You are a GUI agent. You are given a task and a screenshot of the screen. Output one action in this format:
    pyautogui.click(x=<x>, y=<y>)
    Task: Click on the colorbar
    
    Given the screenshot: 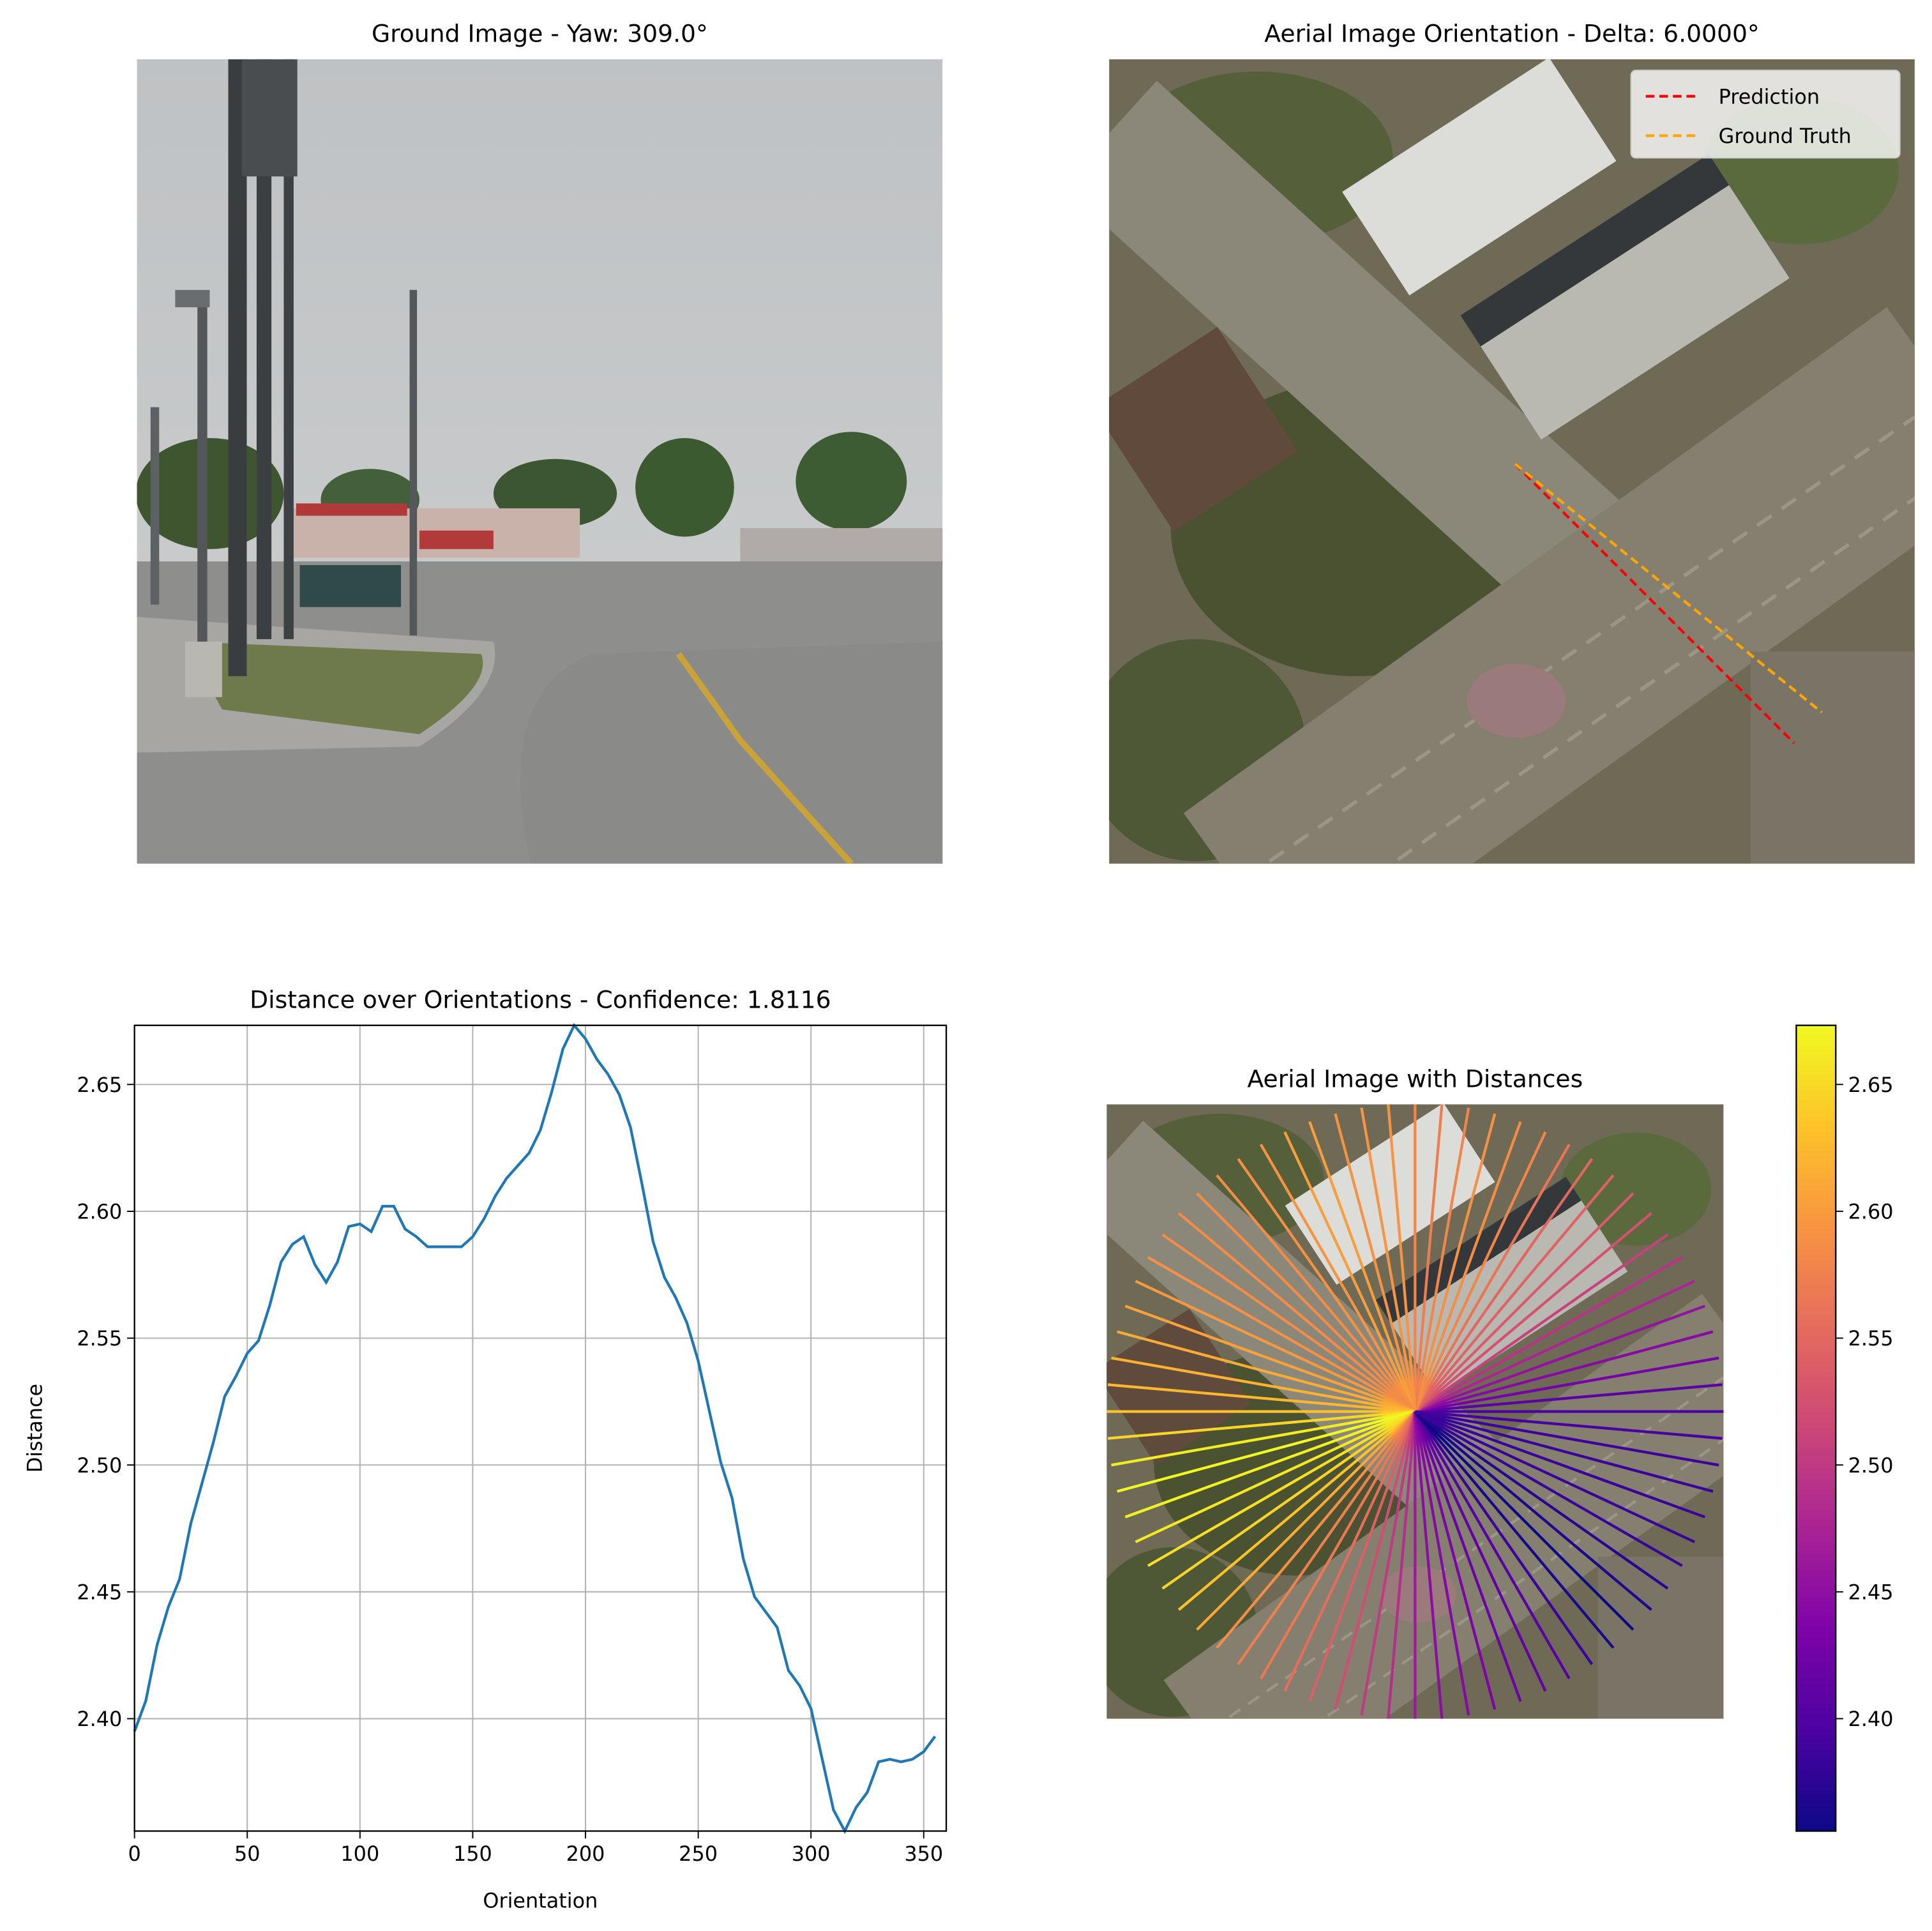 What is the action you would take?
    pyautogui.click(x=1816, y=1428)
    